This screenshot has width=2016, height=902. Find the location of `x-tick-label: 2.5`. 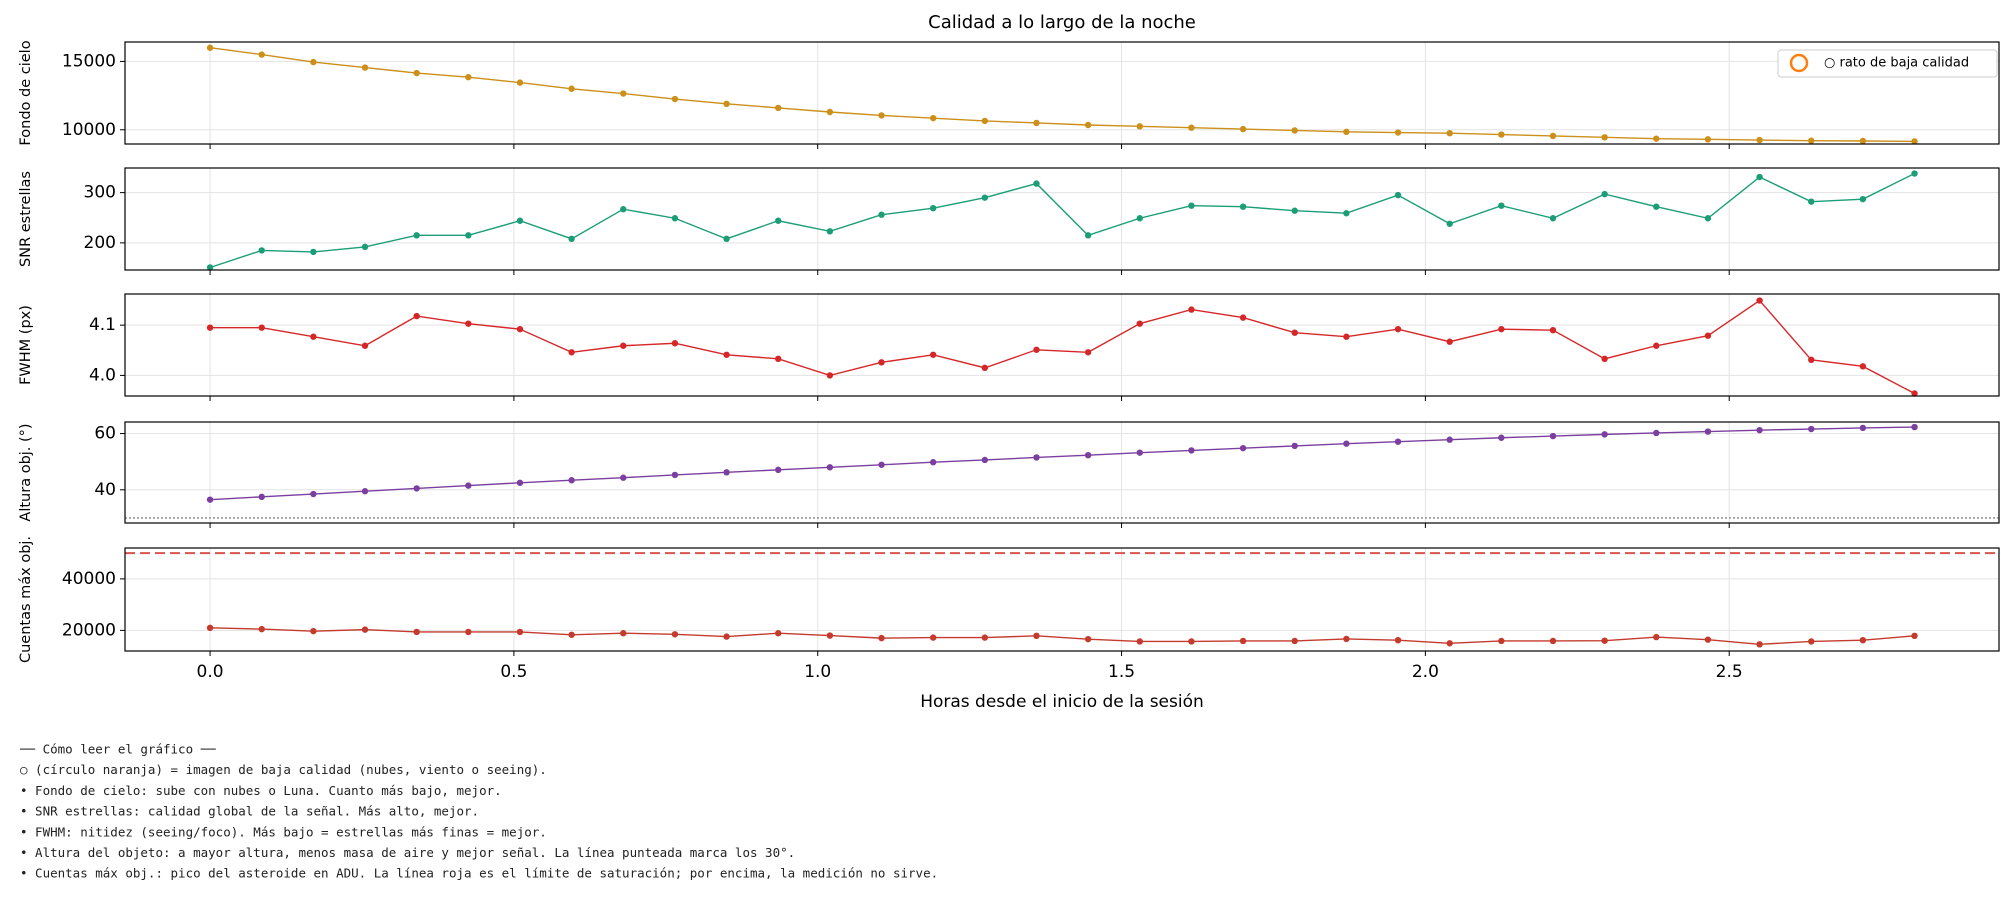

x-tick-label: 2.5 is located at coordinates (1729, 672).